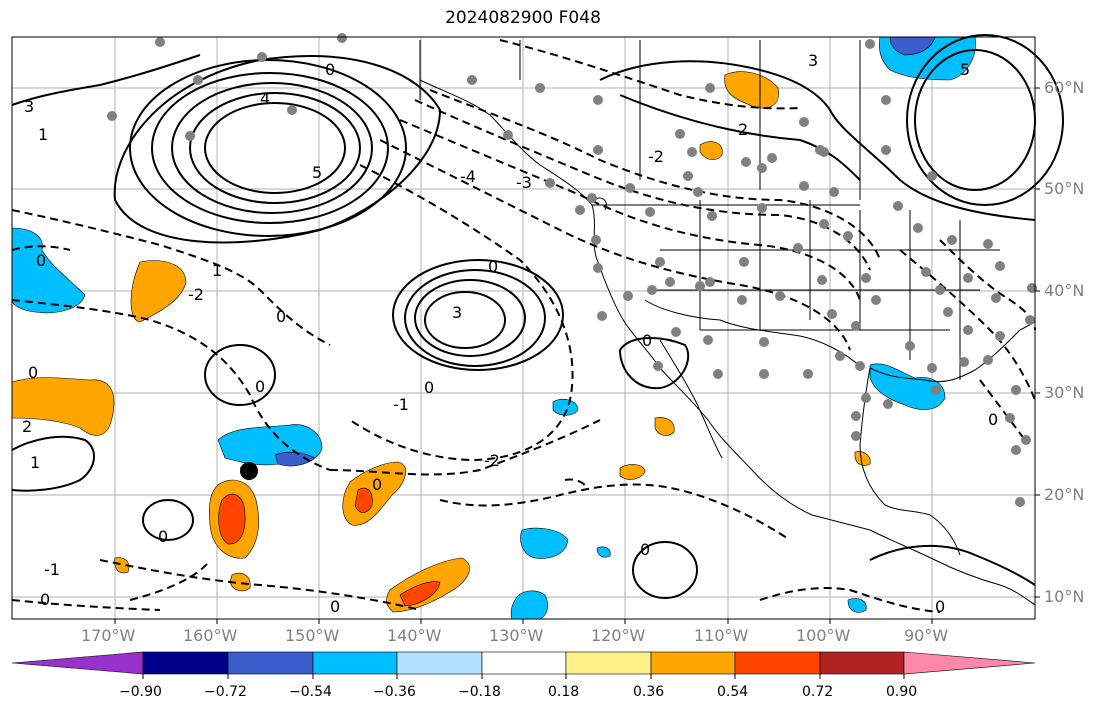 The image size is (1105, 712). What do you see at coordinates (468, 176) in the screenshot?
I see `contour-label: -4` at bounding box center [468, 176].